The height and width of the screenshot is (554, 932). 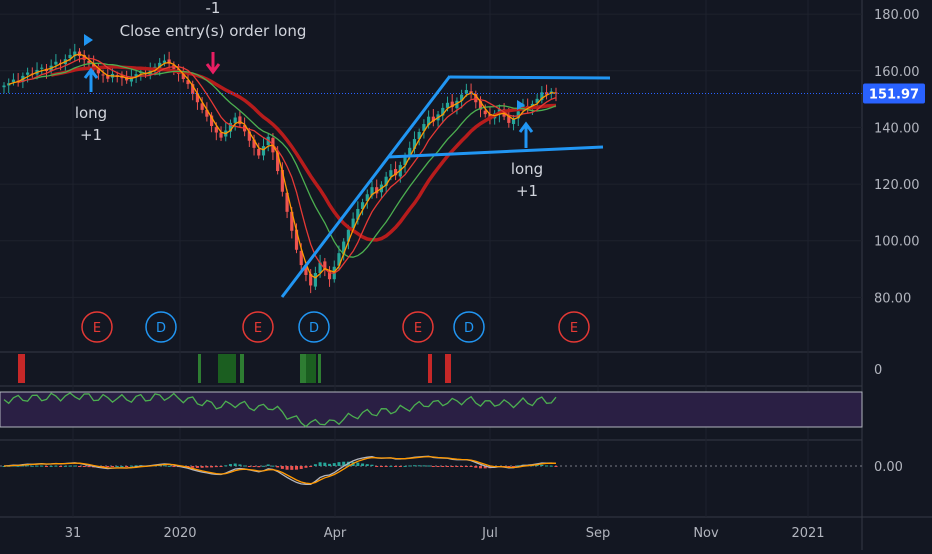 What do you see at coordinates (495, 152) in the screenshot?
I see `trendline-support` at bounding box center [495, 152].